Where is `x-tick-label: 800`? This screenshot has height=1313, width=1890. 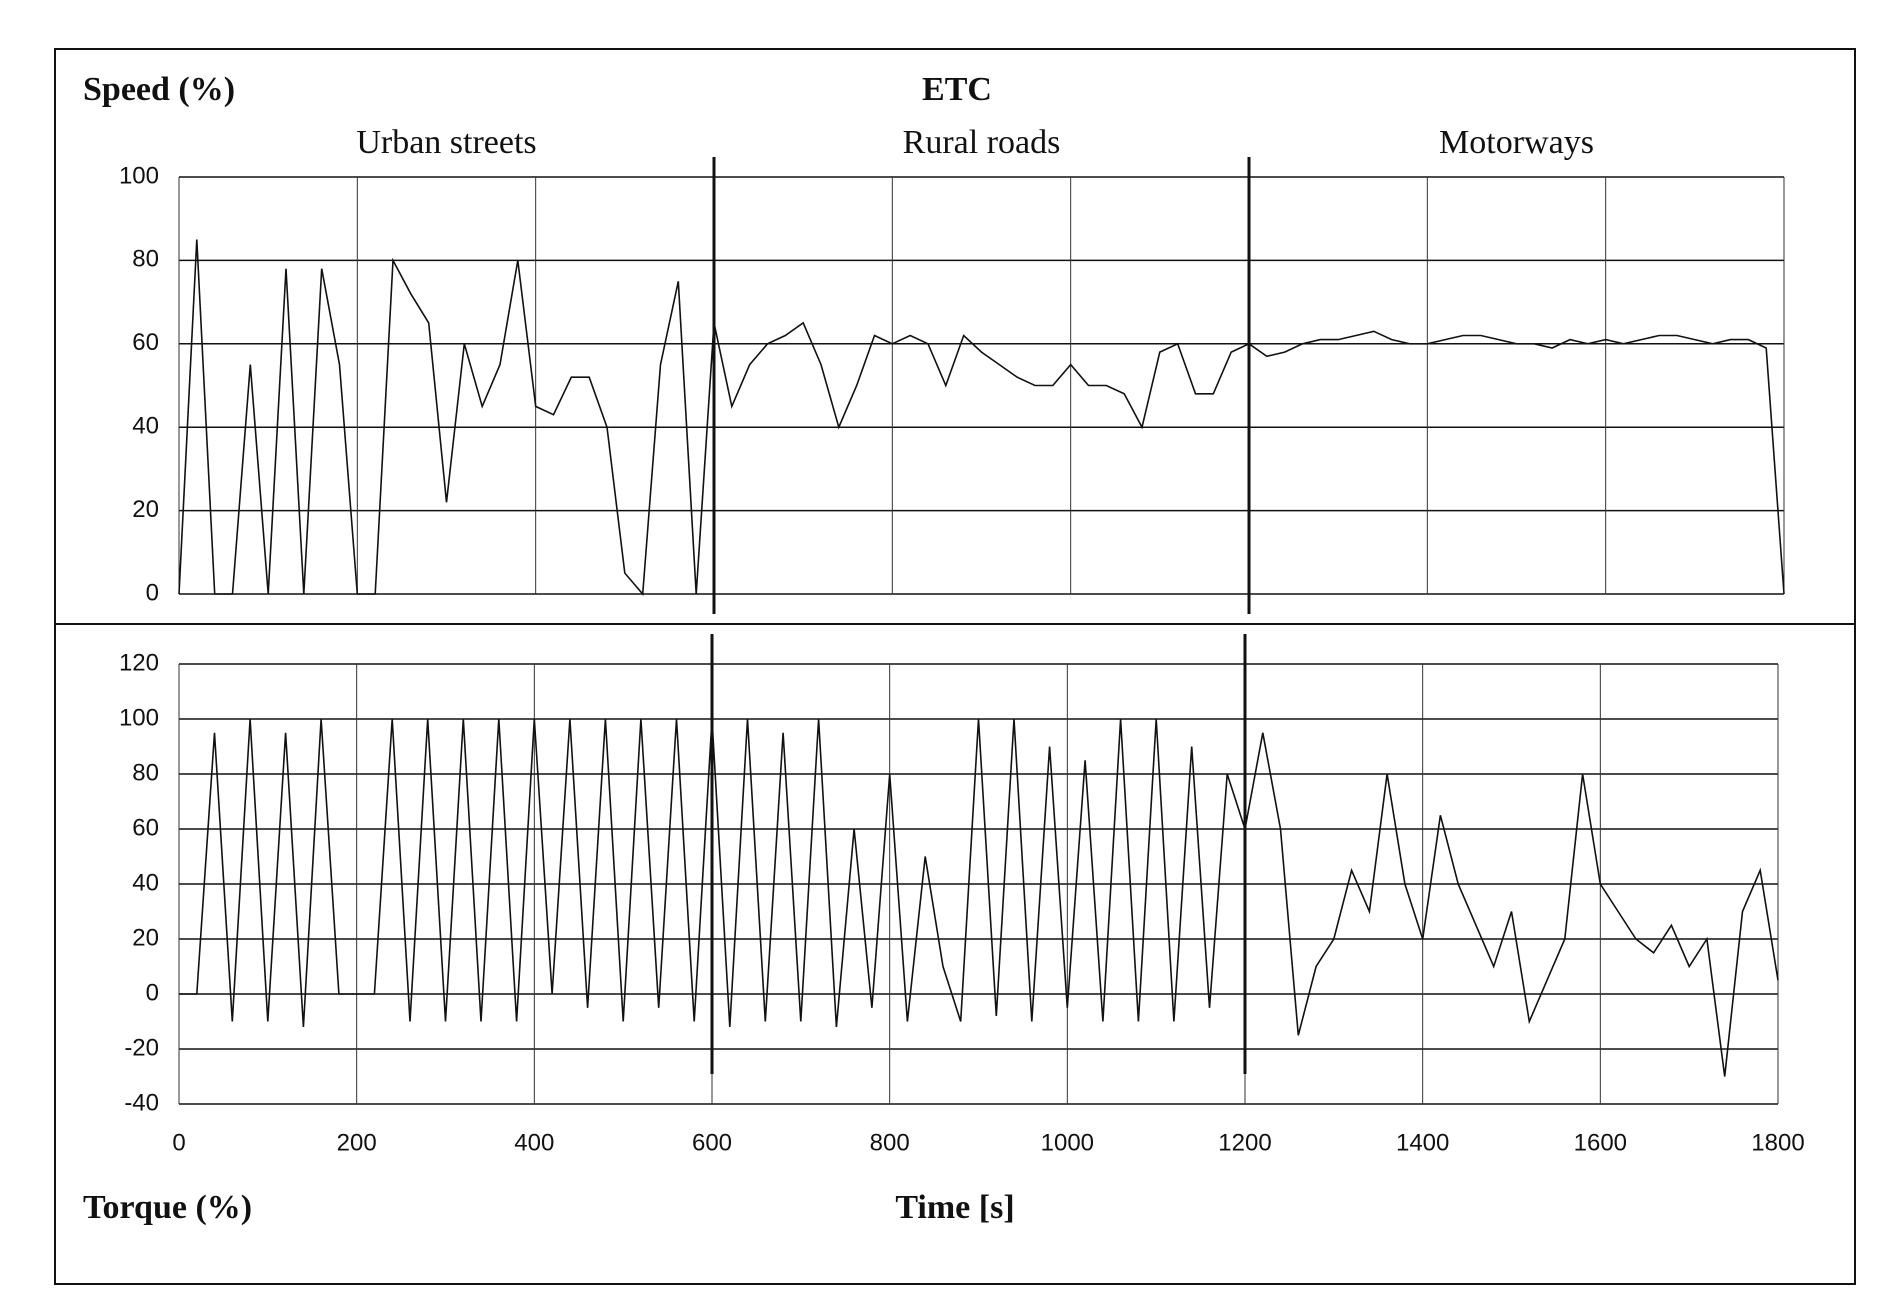
x-tick-label: 800 is located at coordinates (890, 1142).